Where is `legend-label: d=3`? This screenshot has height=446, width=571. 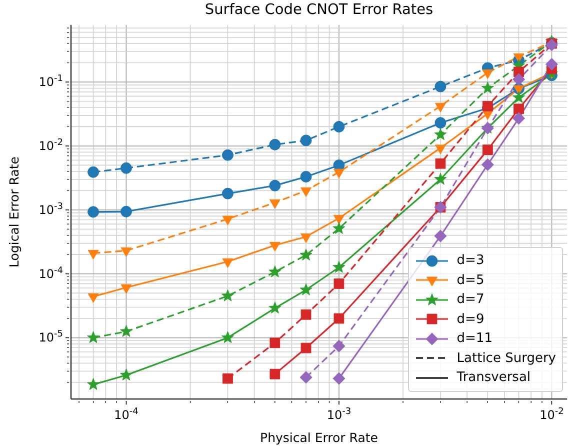
legend-label: d=3 is located at coordinates (470, 261).